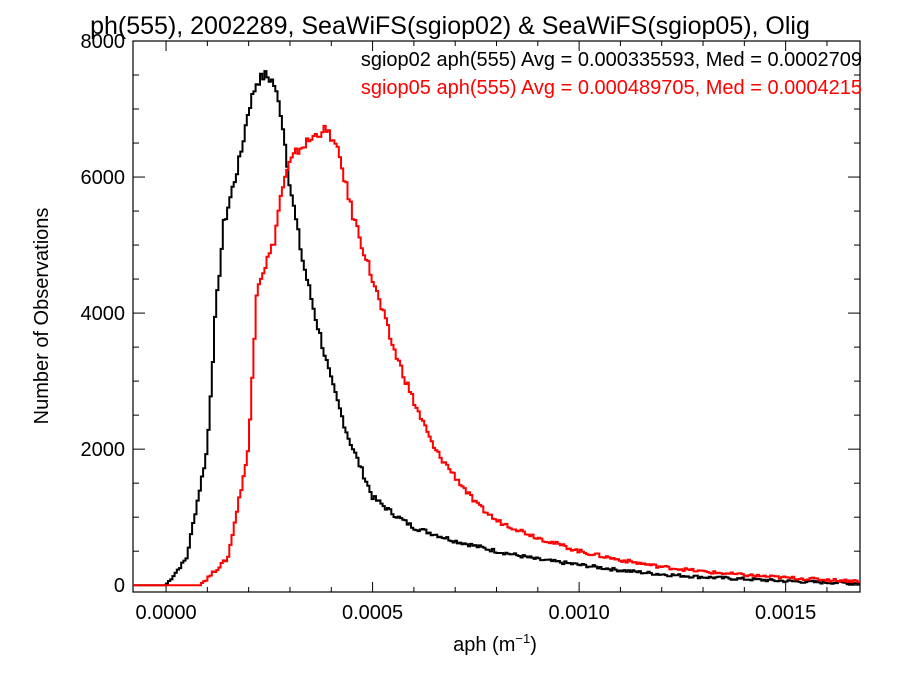 This screenshot has width=900, height=675. What do you see at coordinates (785, 613) in the screenshot?
I see `x-tick-label: 0.0015` at bounding box center [785, 613].